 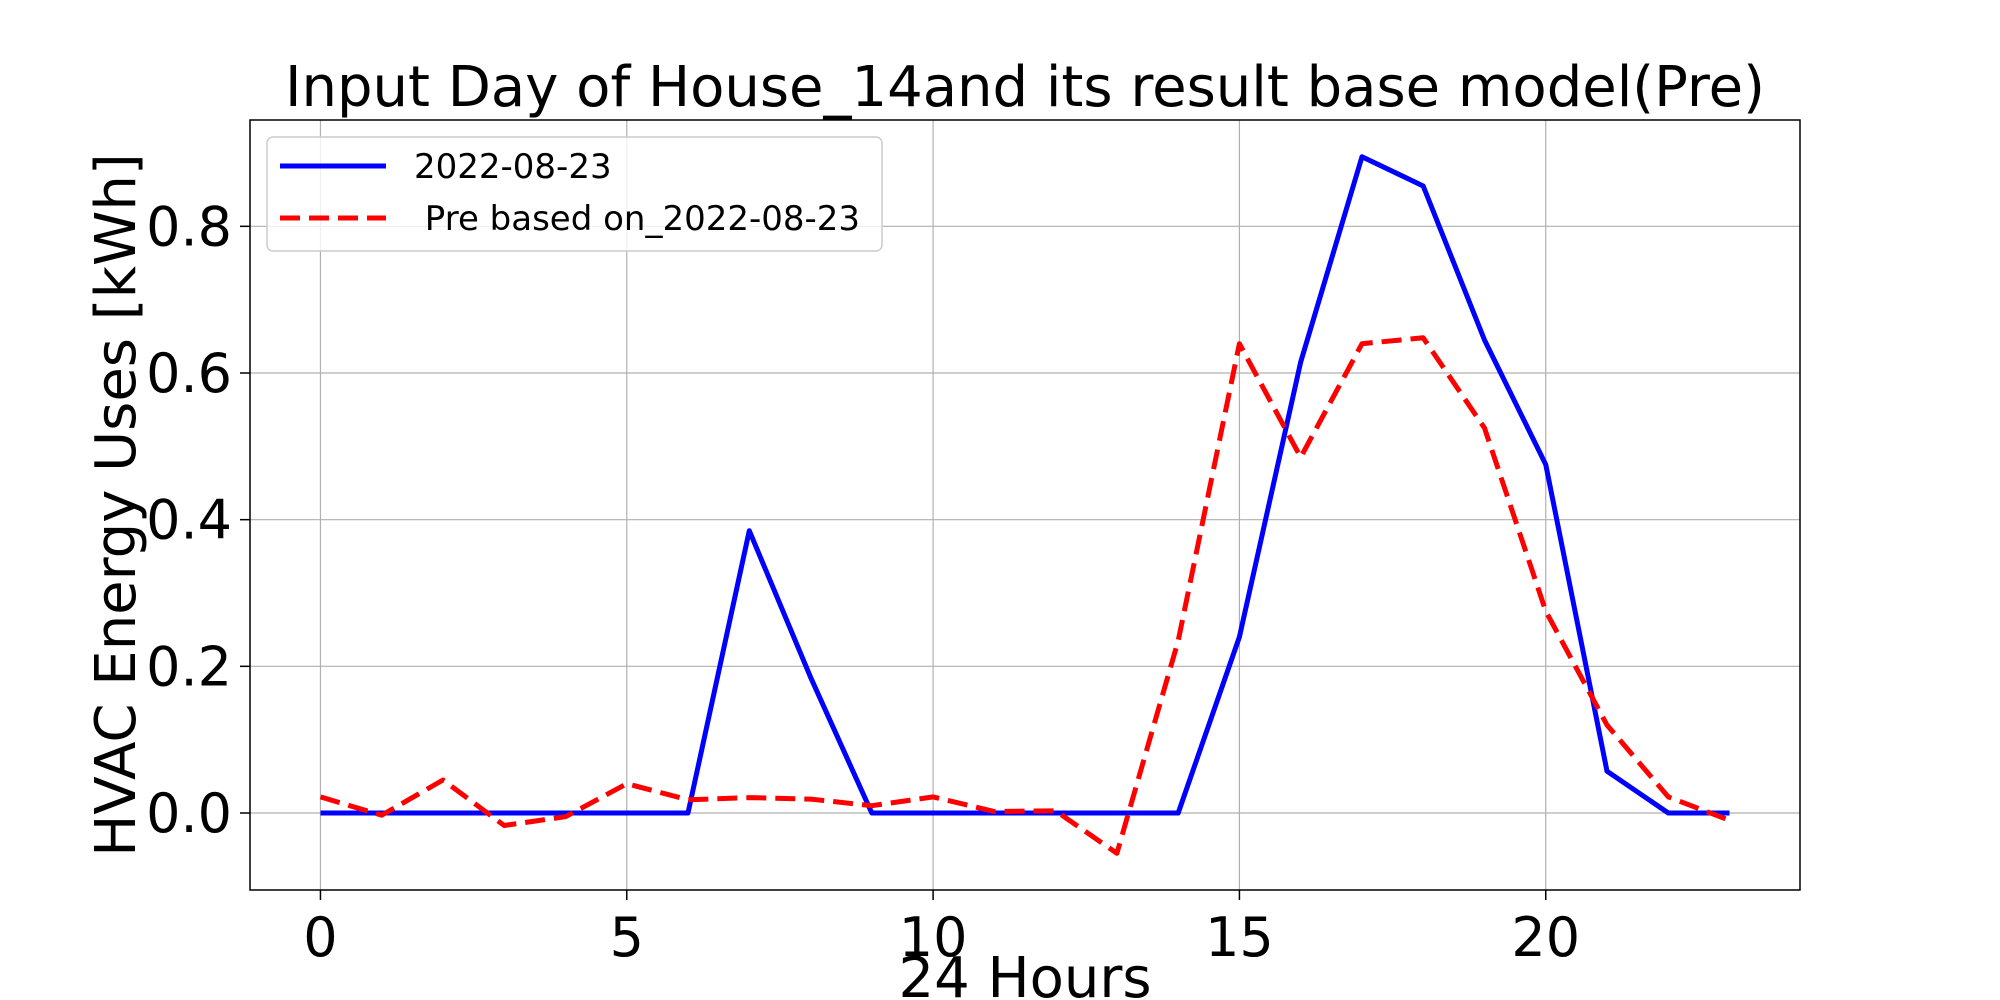 What do you see at coordinates (189, 813) in the screenshot?
I see `y-tick-label: 0.0` at bounding box center [189, 813].